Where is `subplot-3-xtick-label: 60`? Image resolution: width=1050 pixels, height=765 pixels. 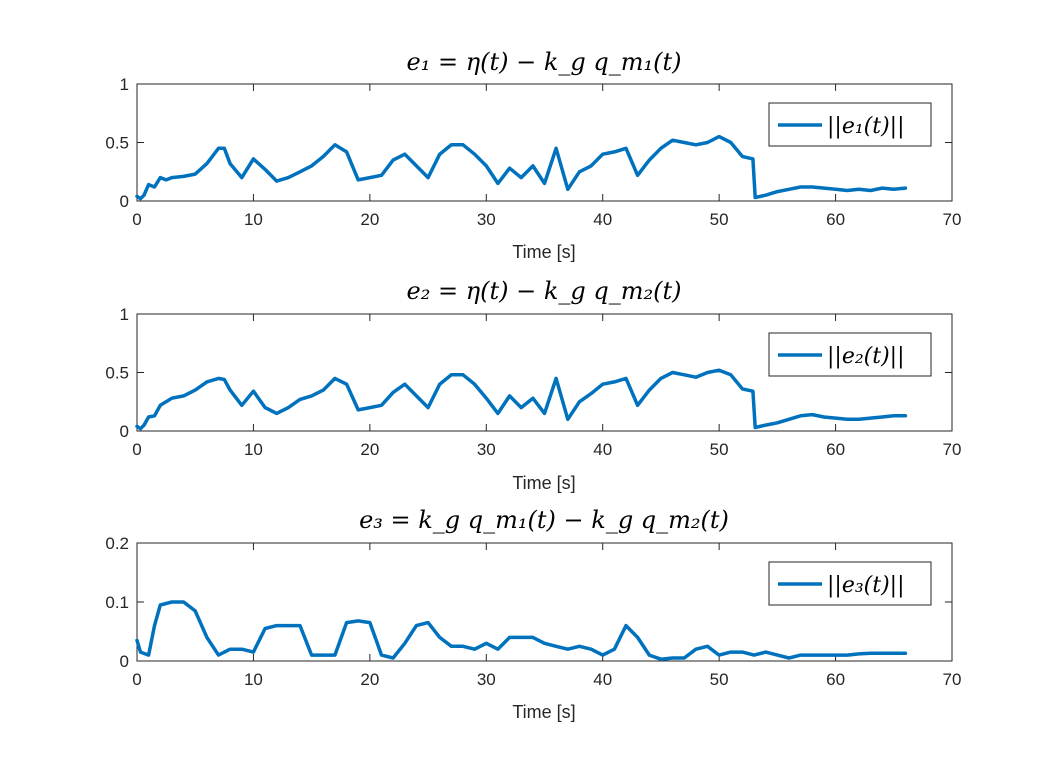
subplot-3-xtick-label: 60 is located at coordinates (835, 679).